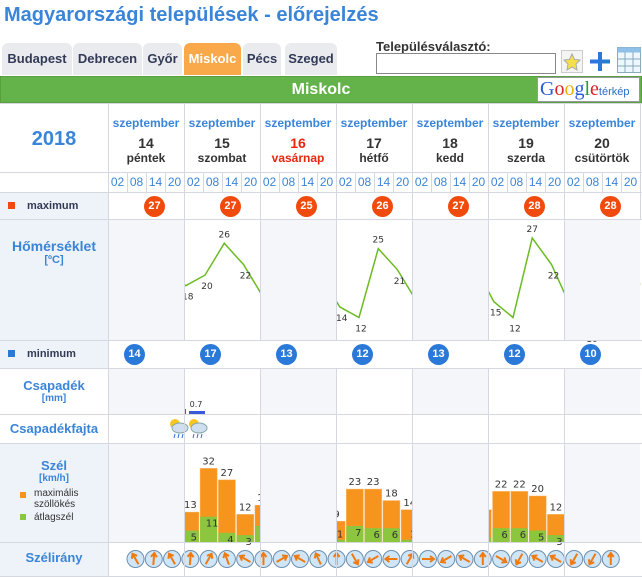 The height and width of the screenshot is (577, 642). What do you see at coordinates (162, 59) in the screenshot?
I see `tab-győr: Győr` at bounding box center [162, 59].